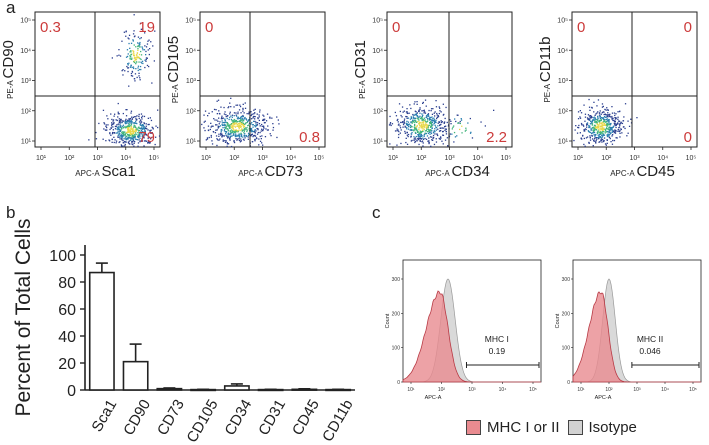 This screenshot has height=445, width=709. I want to click on x-axis-marker: Sca1, so click(119, 171).